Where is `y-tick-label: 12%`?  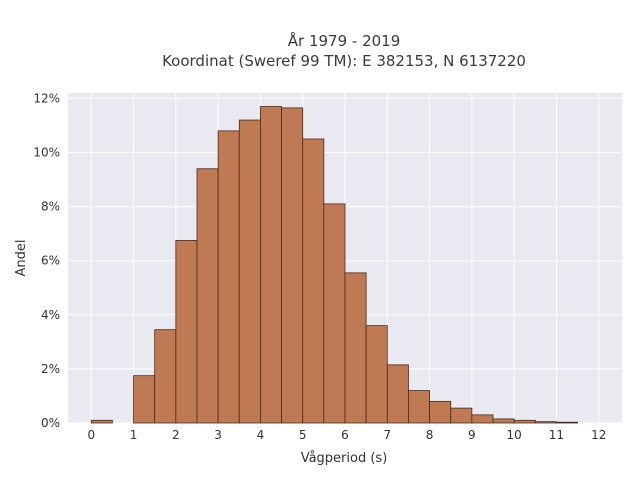
y-tick-label: 12% is located at coordinates (46, 98).